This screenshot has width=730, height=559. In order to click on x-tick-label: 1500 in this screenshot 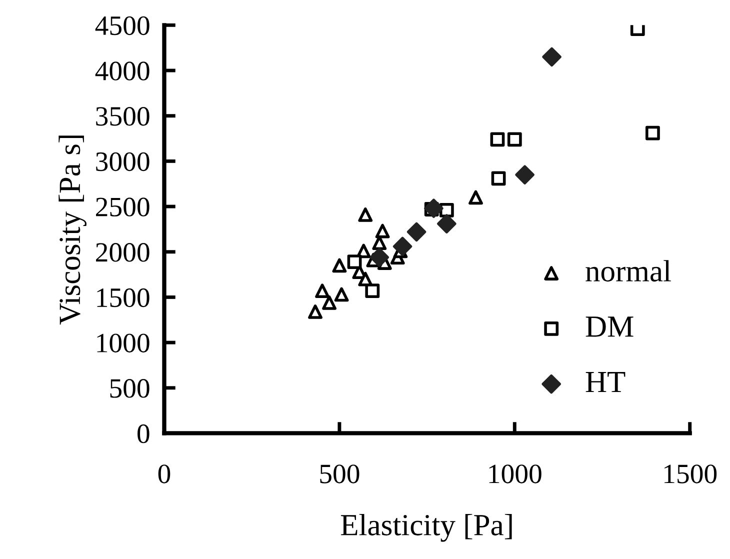, I will do `click(690, 474)`.